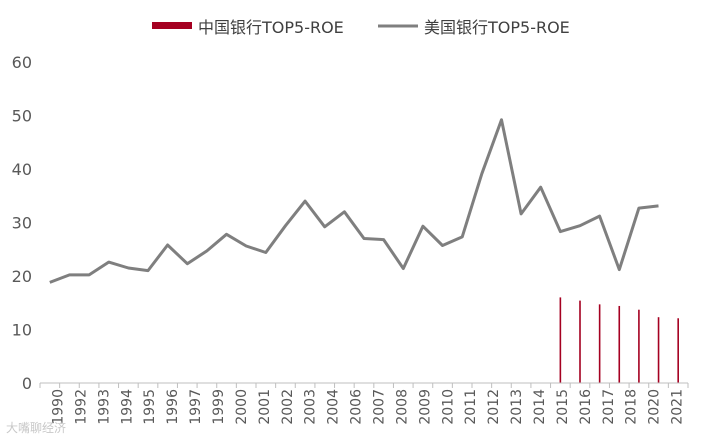 The width and height of the screenshot is (708, 440). I want to click on x-tick-label: 1990, so click(58, 407).